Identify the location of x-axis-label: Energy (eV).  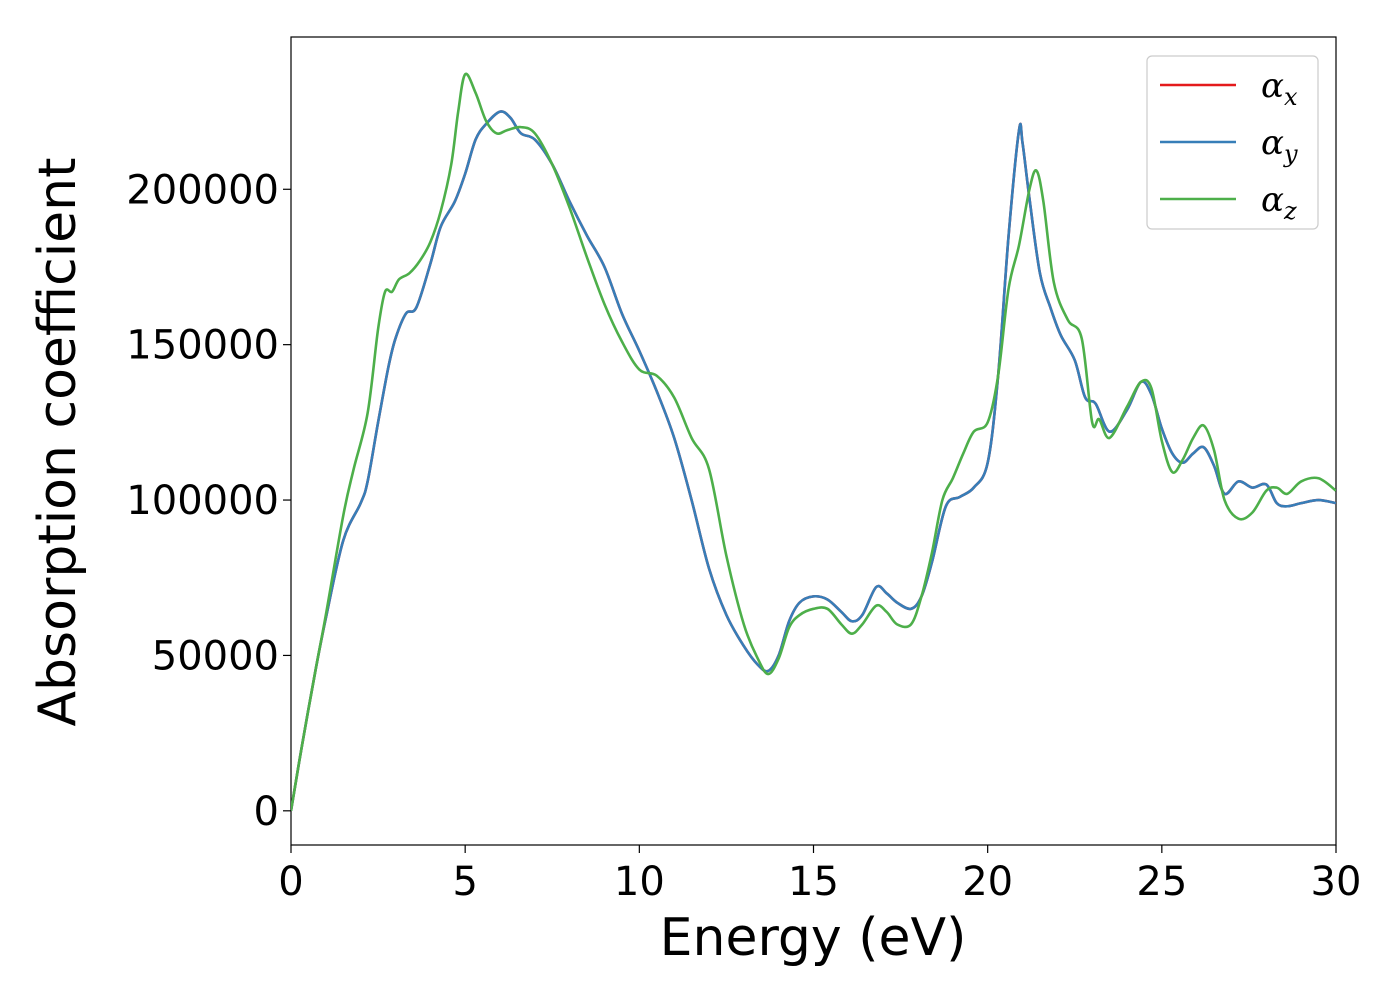
(813, 938).